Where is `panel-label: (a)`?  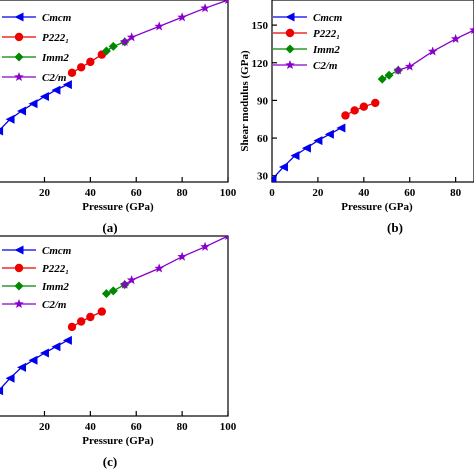
panel-label: (a) is located at coordinates (109, 227).